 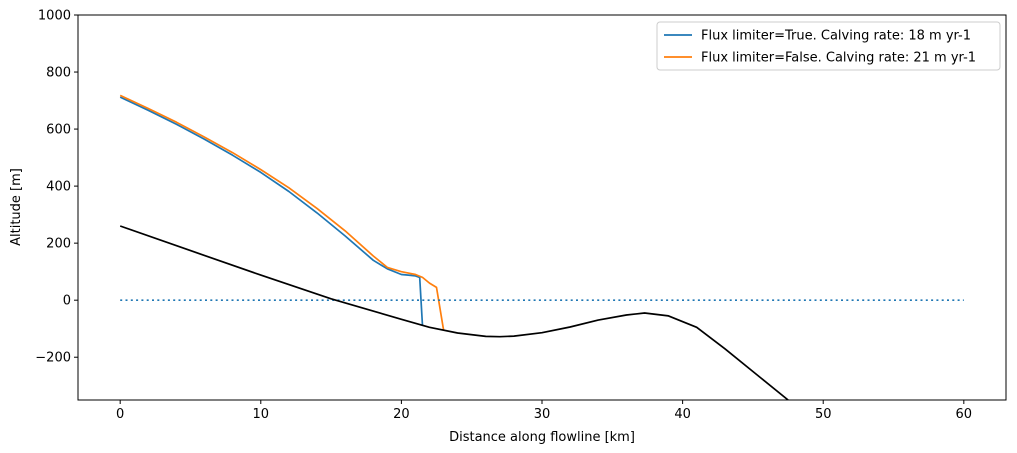 I want to click on x-tick-label: 10, so click(x=261, y=414).